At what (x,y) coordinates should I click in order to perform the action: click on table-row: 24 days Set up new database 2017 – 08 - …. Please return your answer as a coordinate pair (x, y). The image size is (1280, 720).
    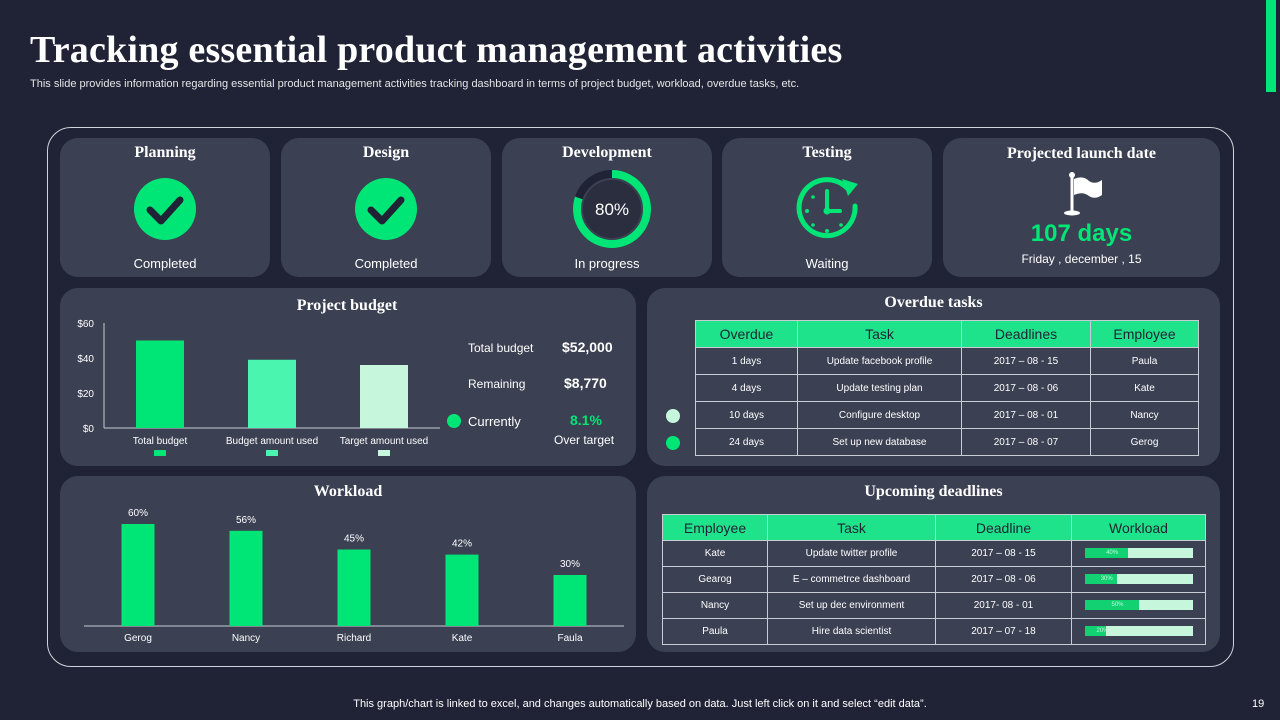
    Looking at the image, I should click on (947, 442).